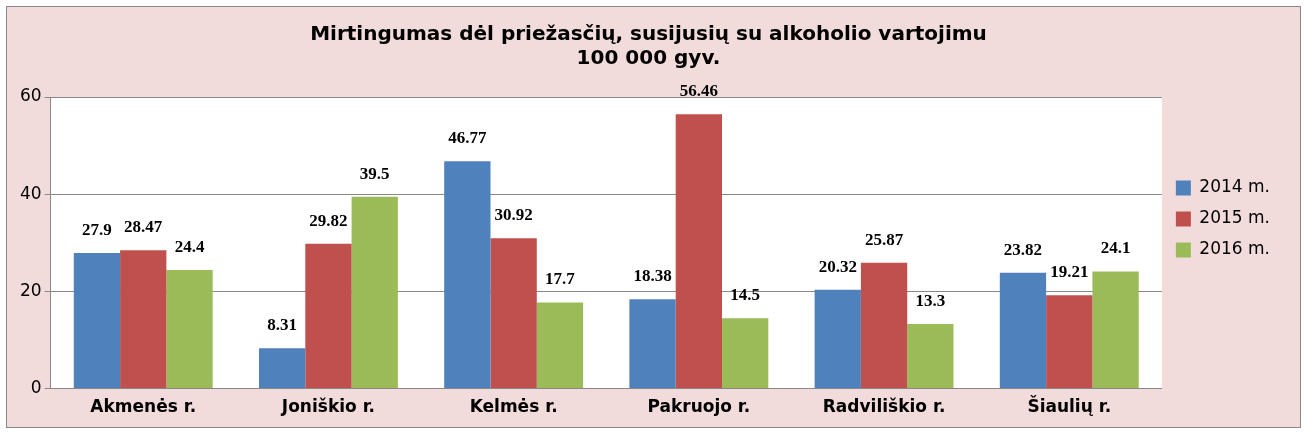  I want to click on data-label: 46.77, so click(467, 138).